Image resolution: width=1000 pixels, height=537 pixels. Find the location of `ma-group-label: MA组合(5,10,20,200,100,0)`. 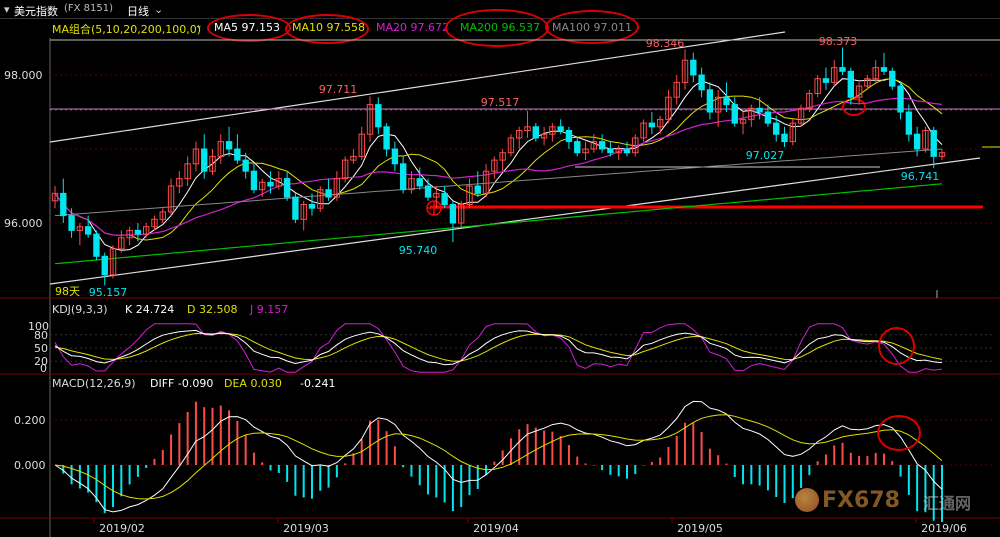

ma-group-label: MA组合(5,10,20,200,100,0) is located at coordinates (127, 29).